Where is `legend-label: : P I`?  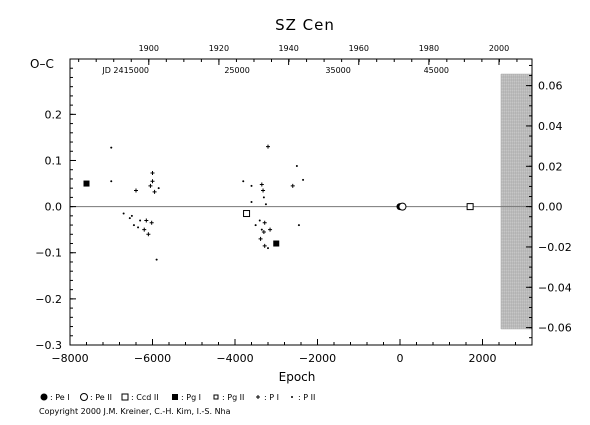 legend-label: : P I is located at coordinates (271, 397).